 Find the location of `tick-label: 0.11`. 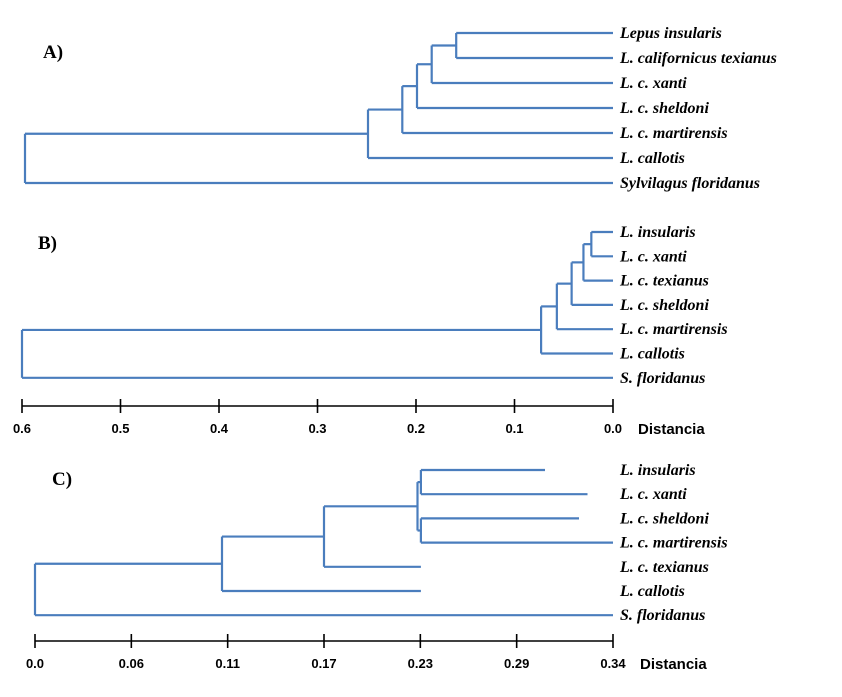

tick-label: 0.11 is located at coordinates (227, 663).